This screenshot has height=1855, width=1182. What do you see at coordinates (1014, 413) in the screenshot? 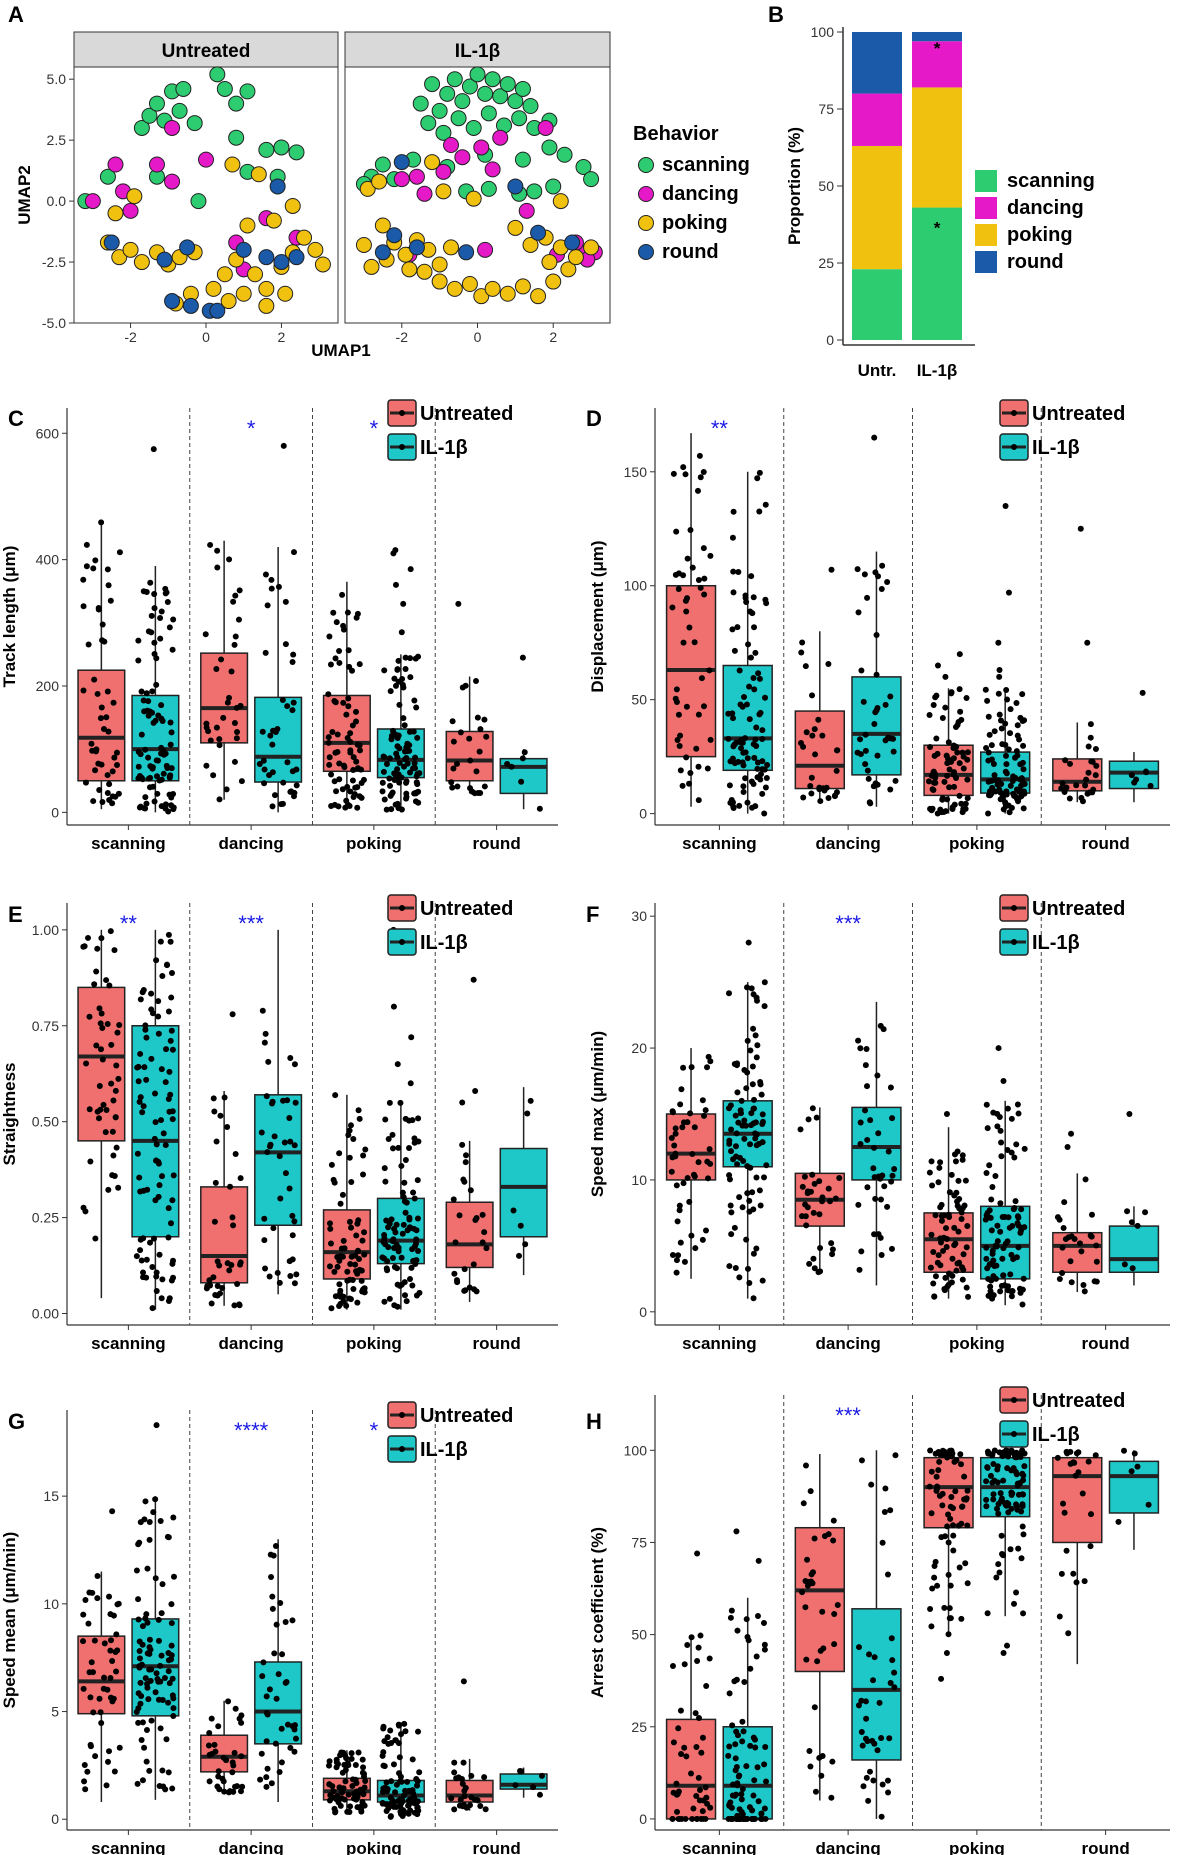
I see `legend-key-dot` at bounding box center [1014, 413].